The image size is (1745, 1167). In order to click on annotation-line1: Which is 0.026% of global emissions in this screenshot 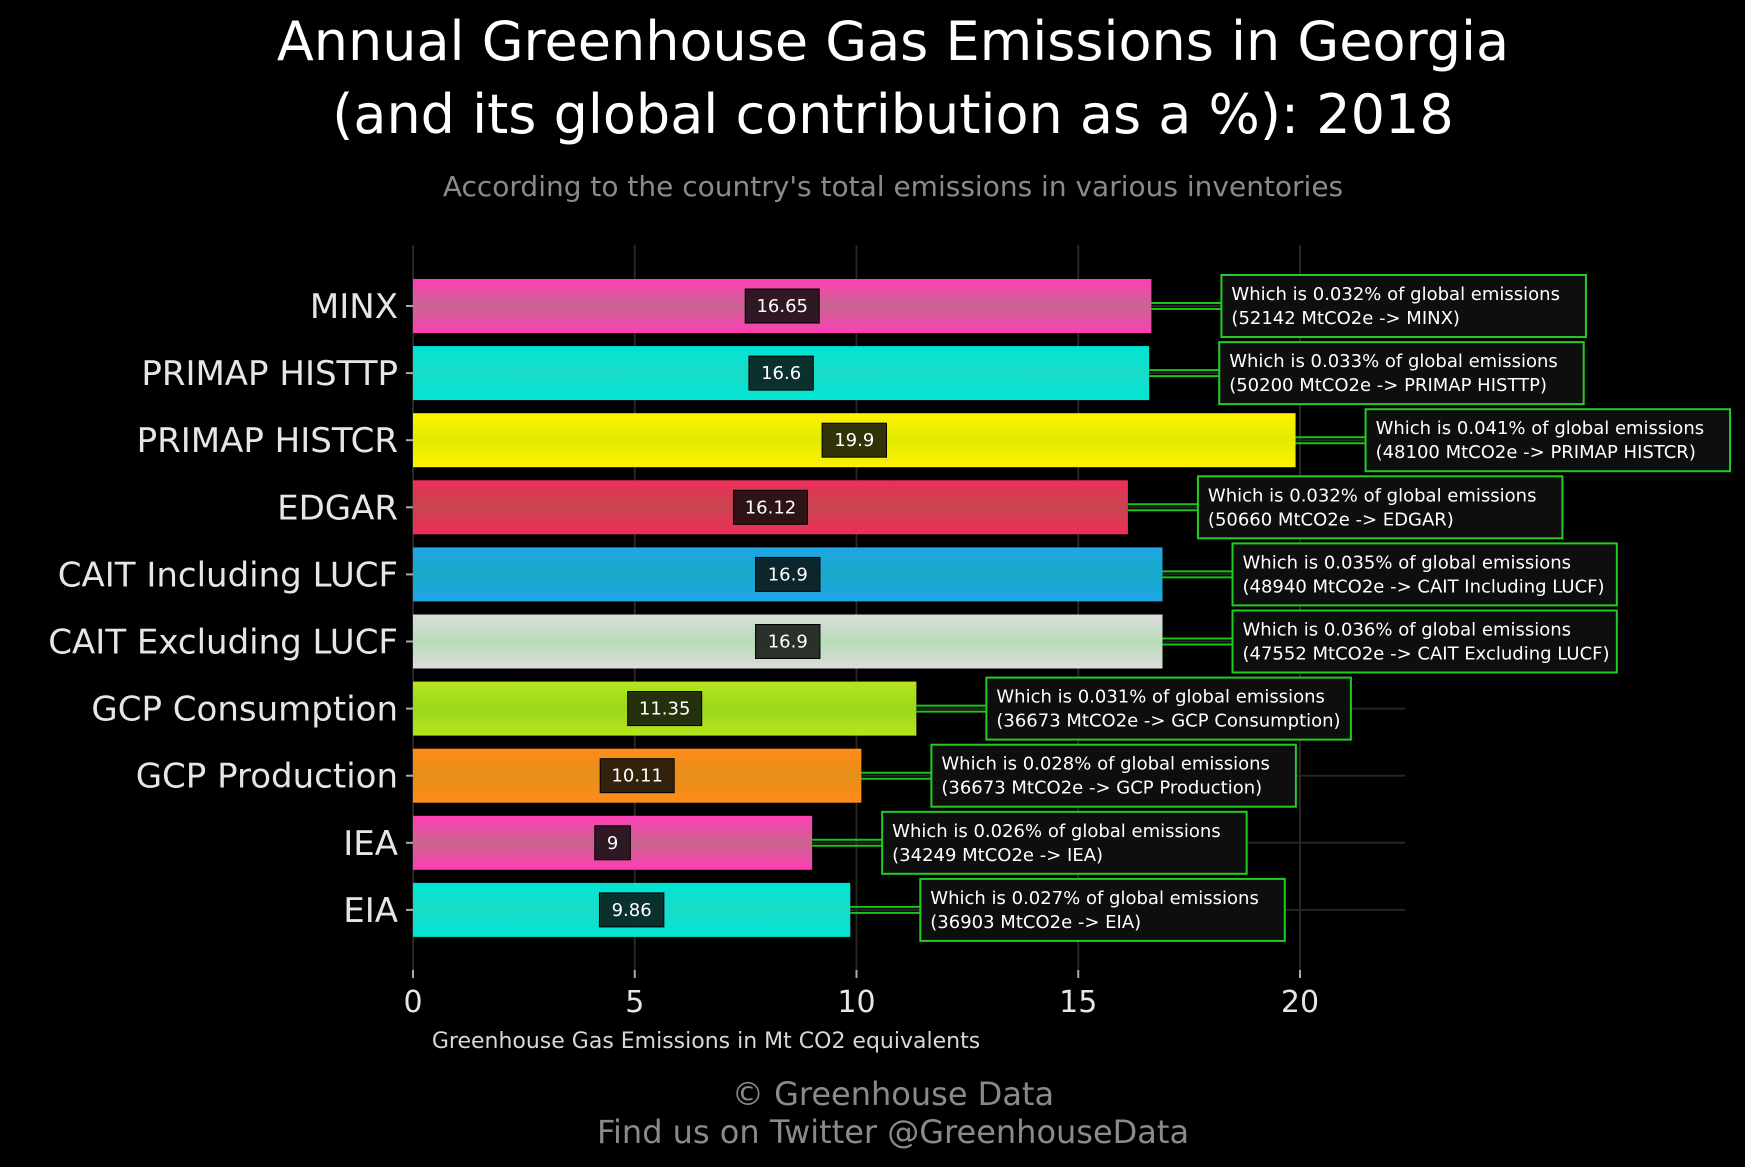, I will do `click(1056, 831)`.